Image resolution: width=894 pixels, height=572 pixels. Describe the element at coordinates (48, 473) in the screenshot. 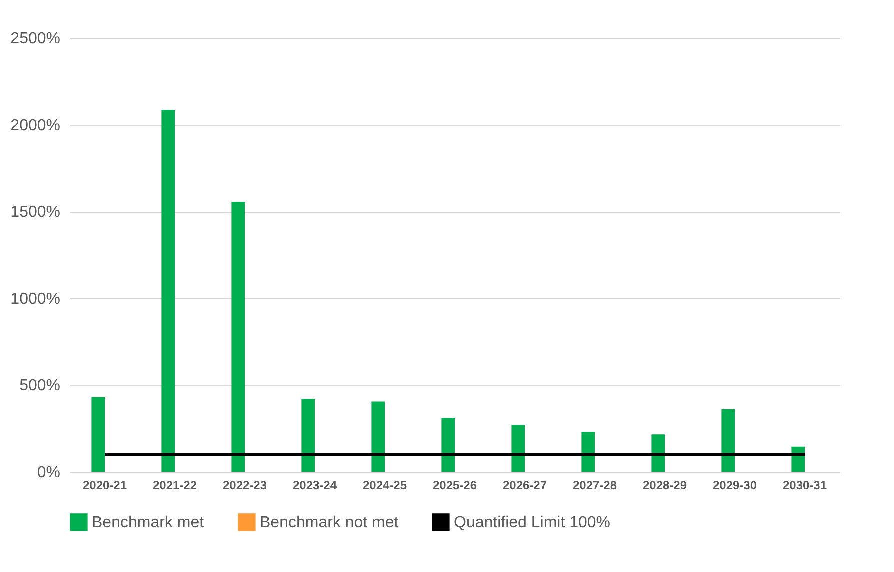

I see `y-tick-label: 0%` at that location.